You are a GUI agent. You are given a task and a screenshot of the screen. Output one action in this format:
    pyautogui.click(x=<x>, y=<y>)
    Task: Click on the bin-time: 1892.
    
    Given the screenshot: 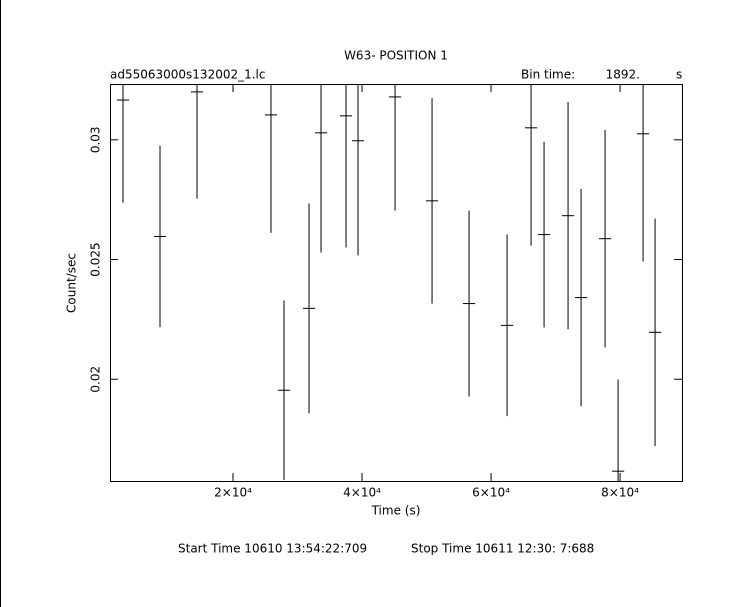 What is the action you would take?
    pyautogui.click(x=623, y=75)
    